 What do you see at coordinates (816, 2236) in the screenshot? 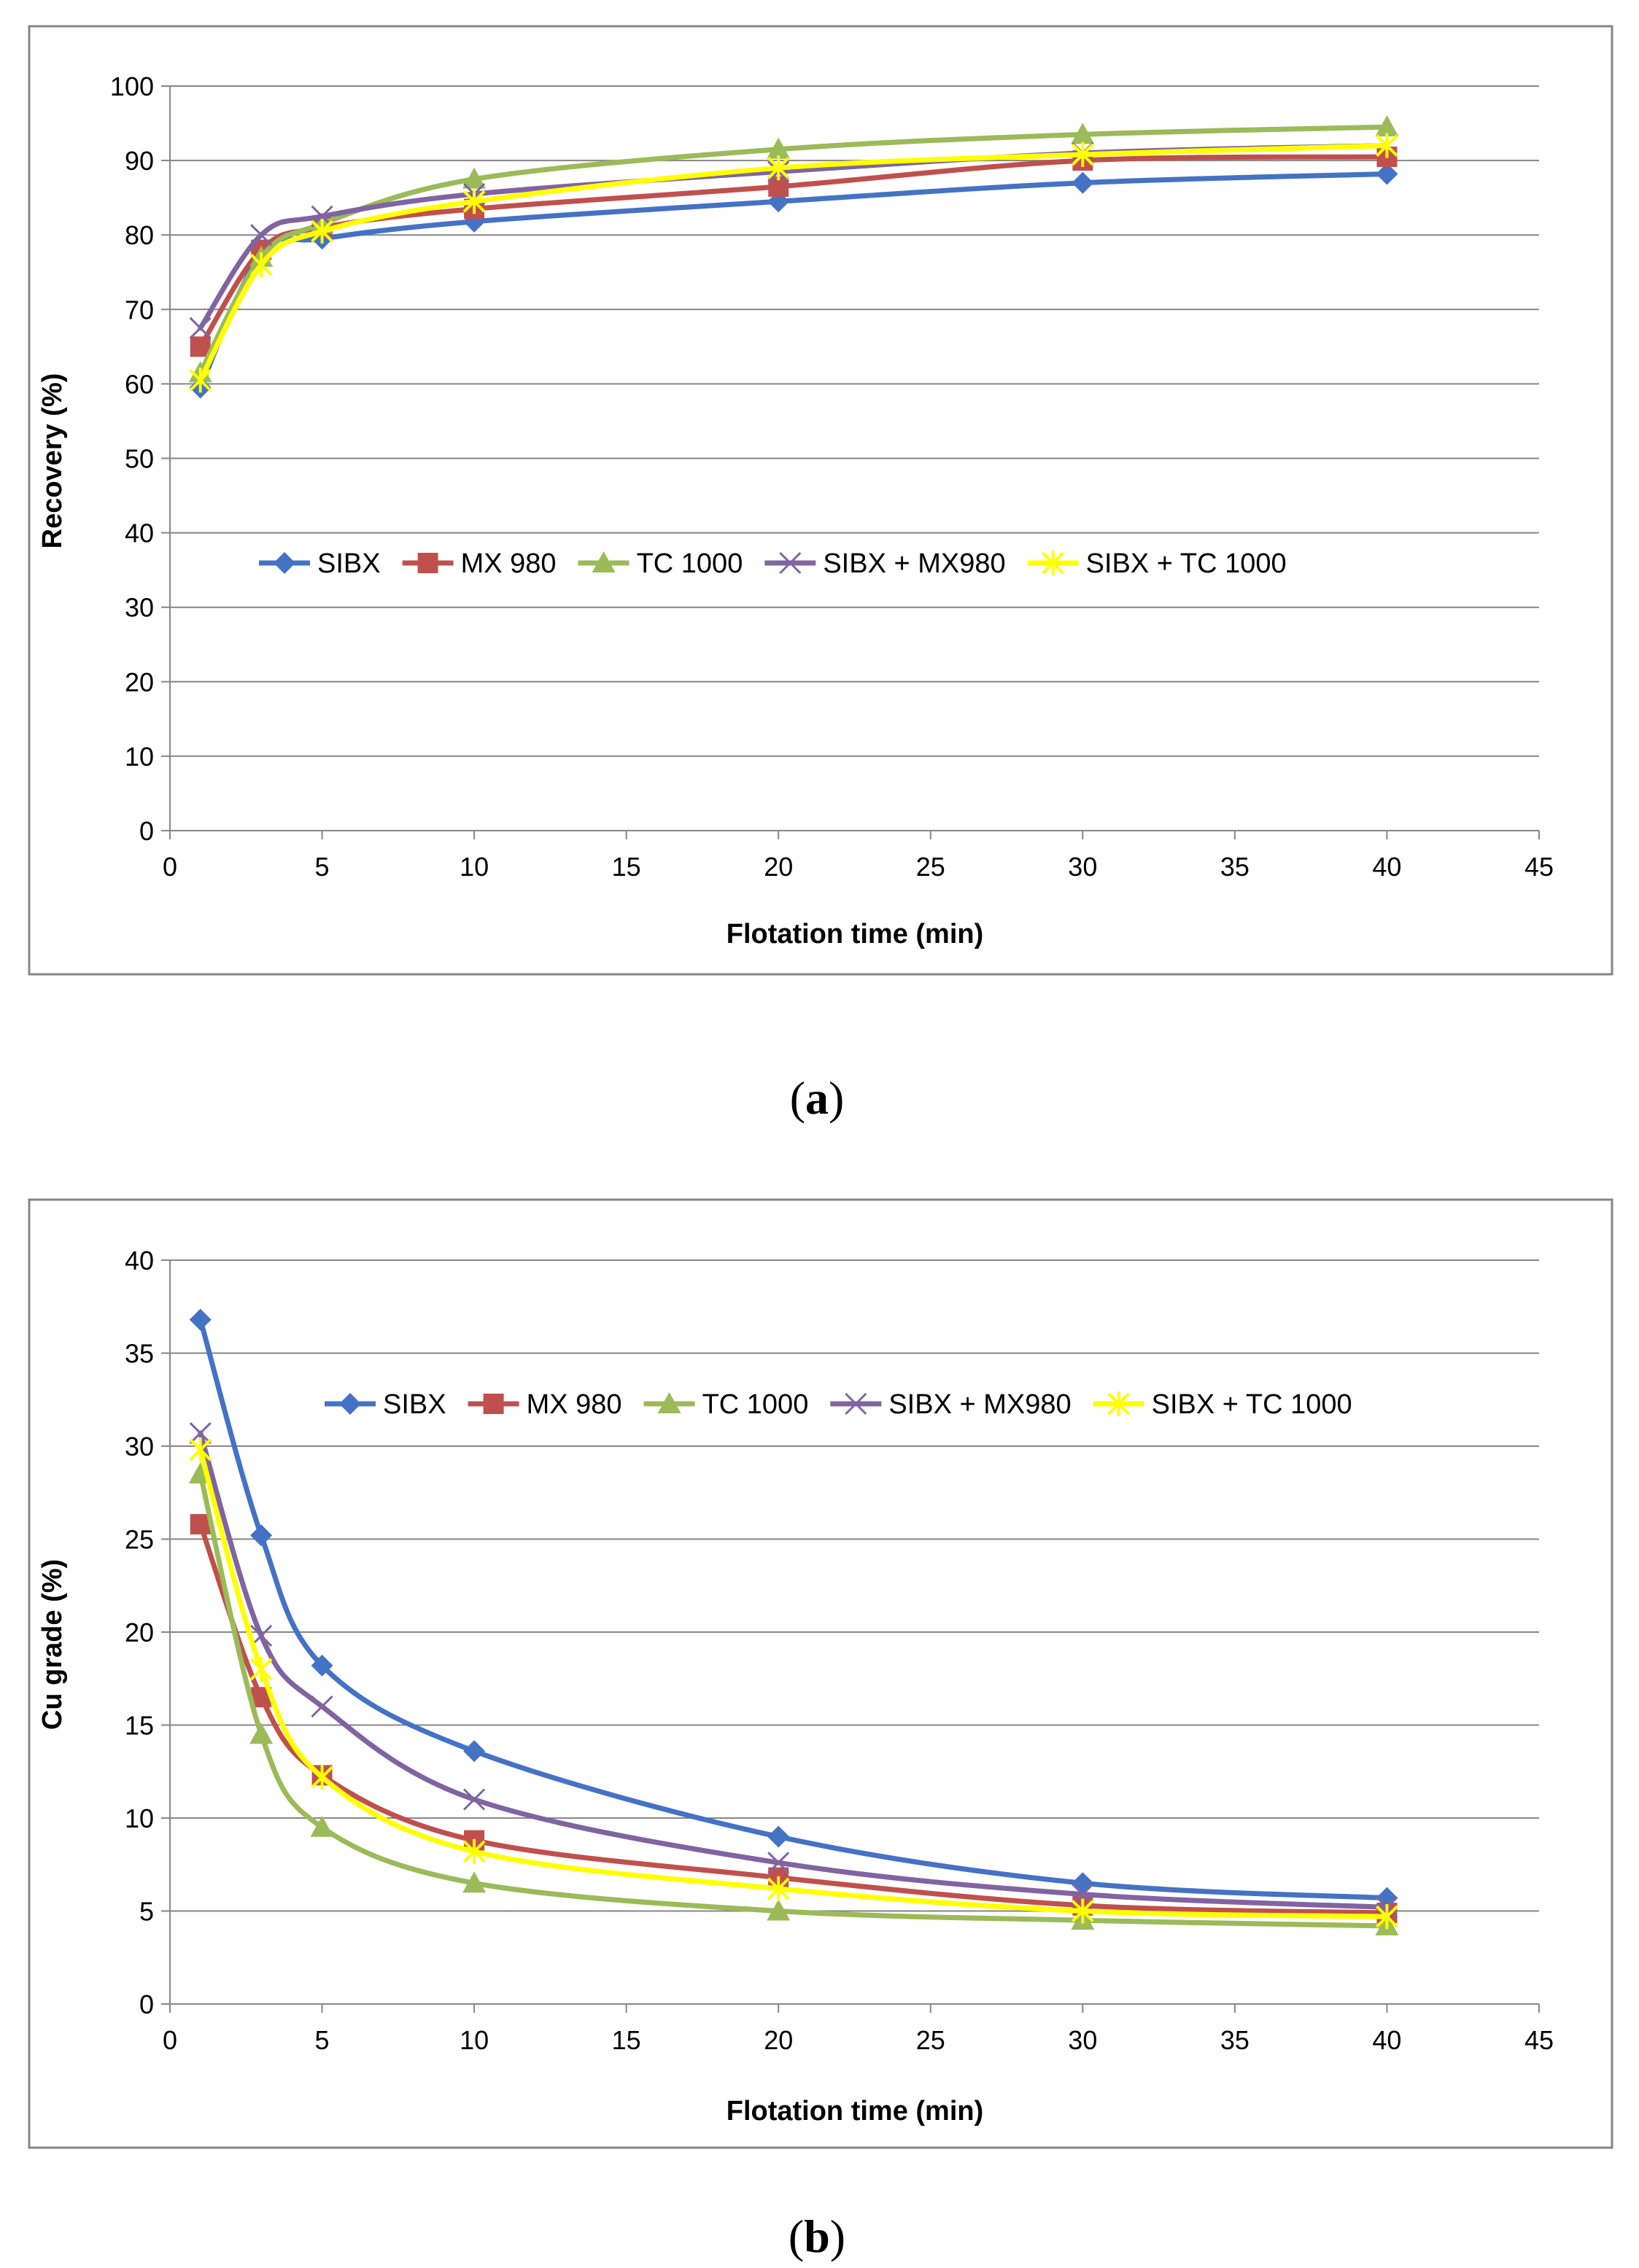
I see `caption-b: (b)` at bounding box center [816, 2236].